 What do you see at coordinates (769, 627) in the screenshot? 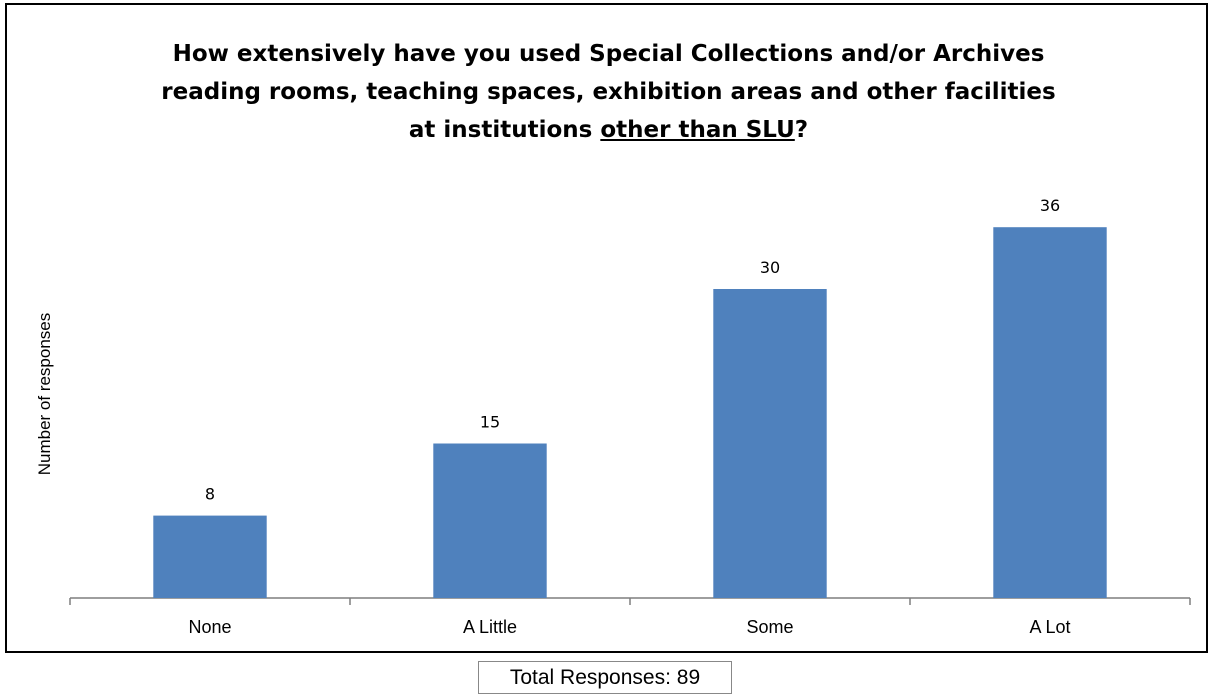
I see `x-tick-label: Some` at bounding box center [769, 627].